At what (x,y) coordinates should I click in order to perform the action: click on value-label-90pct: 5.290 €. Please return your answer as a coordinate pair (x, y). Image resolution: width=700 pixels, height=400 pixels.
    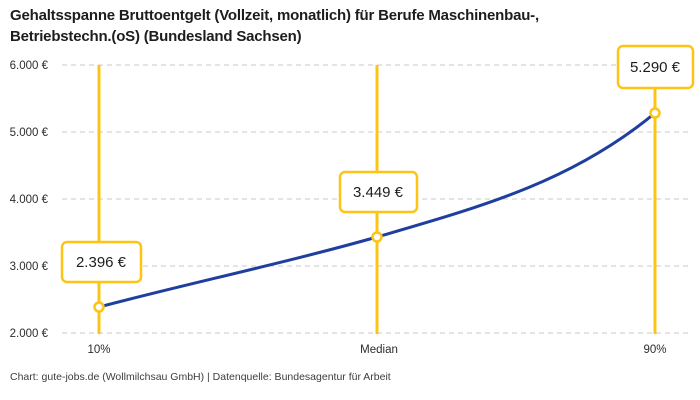
    Looking at the image, I should click on (655, 67).